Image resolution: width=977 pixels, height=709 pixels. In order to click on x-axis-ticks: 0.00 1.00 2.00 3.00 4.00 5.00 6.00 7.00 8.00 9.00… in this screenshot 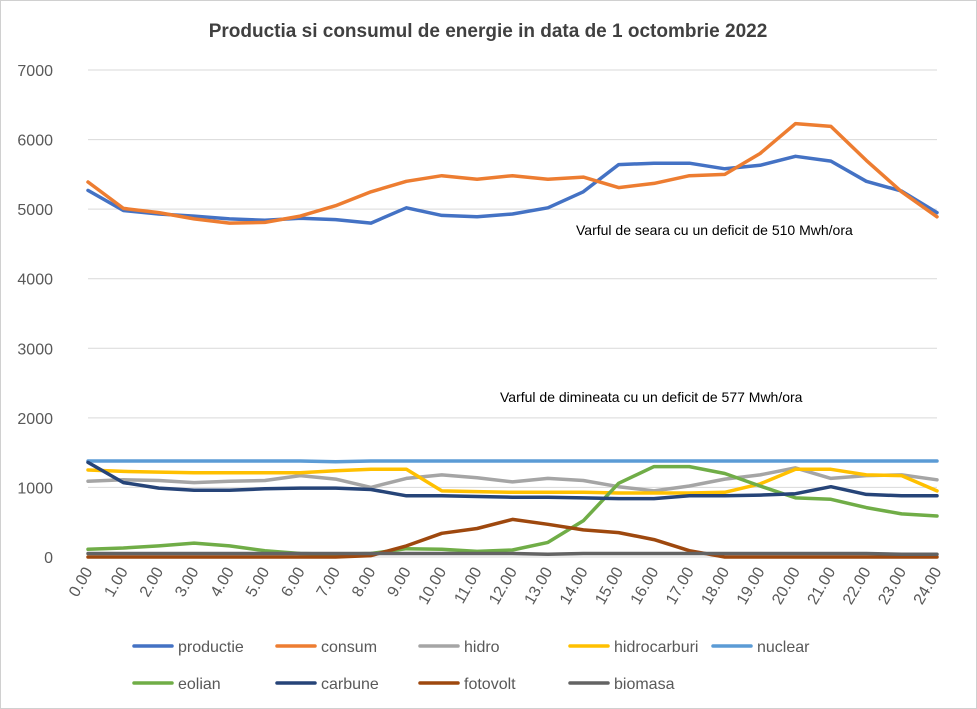, I will do `click(505, 585)`.